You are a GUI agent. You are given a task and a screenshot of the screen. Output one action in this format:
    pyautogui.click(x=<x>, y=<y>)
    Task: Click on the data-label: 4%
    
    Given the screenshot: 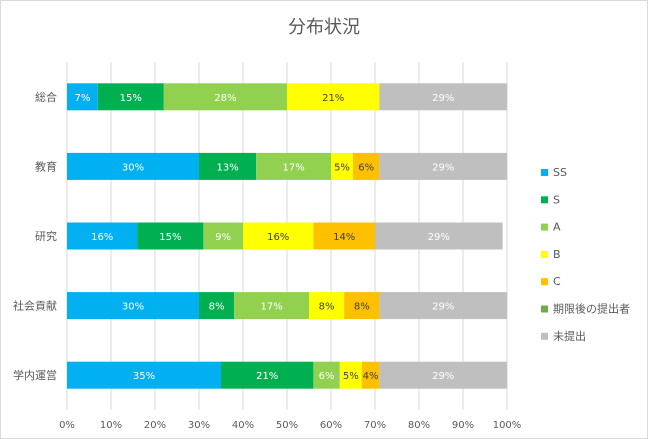 What is the action you would take?
    pyautogui.click(x=371, y=376)
    